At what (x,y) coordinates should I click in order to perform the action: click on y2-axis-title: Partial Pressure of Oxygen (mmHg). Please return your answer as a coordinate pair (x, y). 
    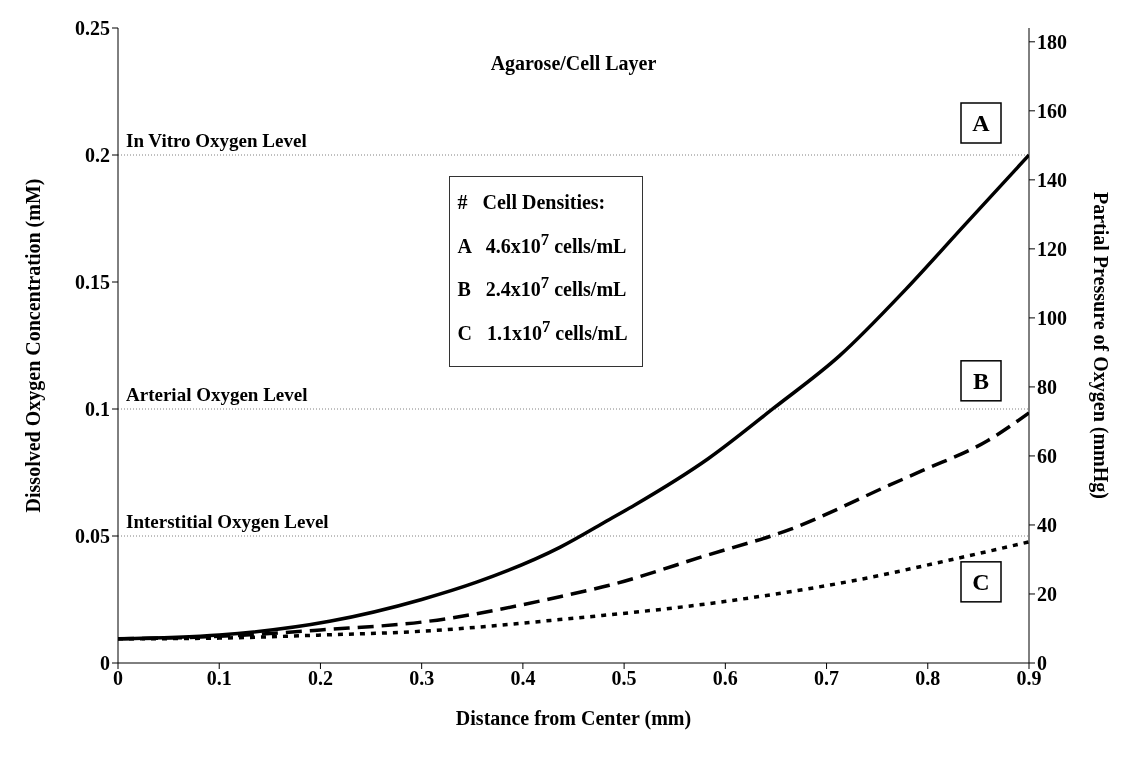
    Looking at the image, I should click on (1100, 345).